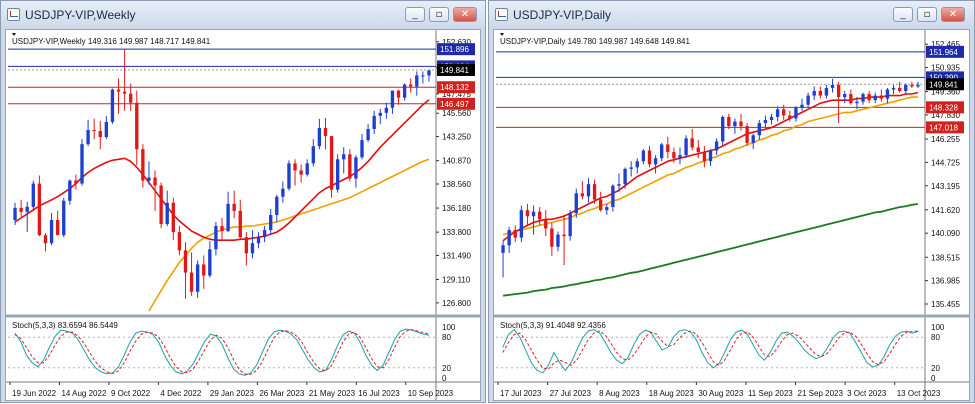  Describe the element at coordinates (945, 257) in the screenshot. I see `price-tick-label: 138.515` at that location.